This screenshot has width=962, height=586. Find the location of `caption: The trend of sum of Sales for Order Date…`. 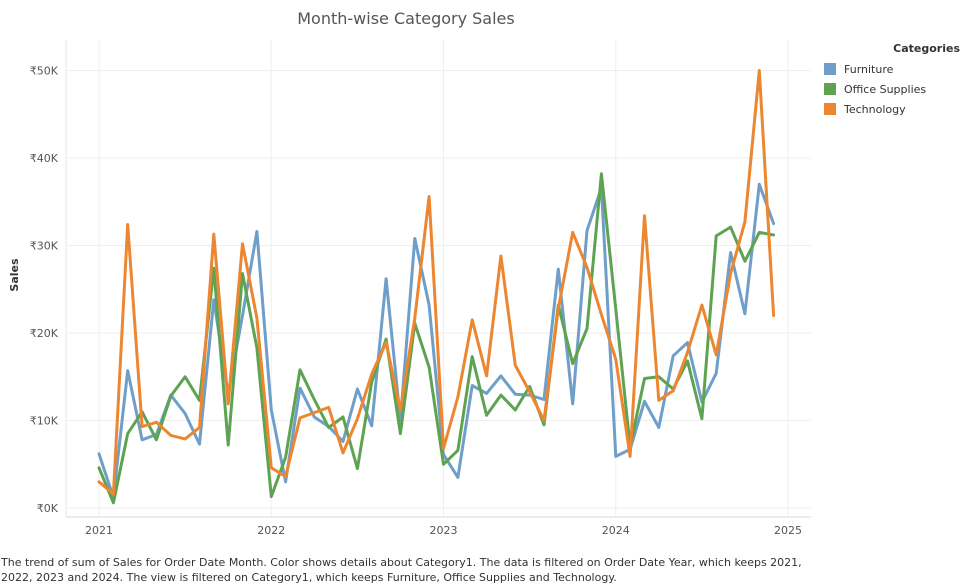

caption: The trend of sum of Sales for Order Date… is located at coordinates (401, 570).